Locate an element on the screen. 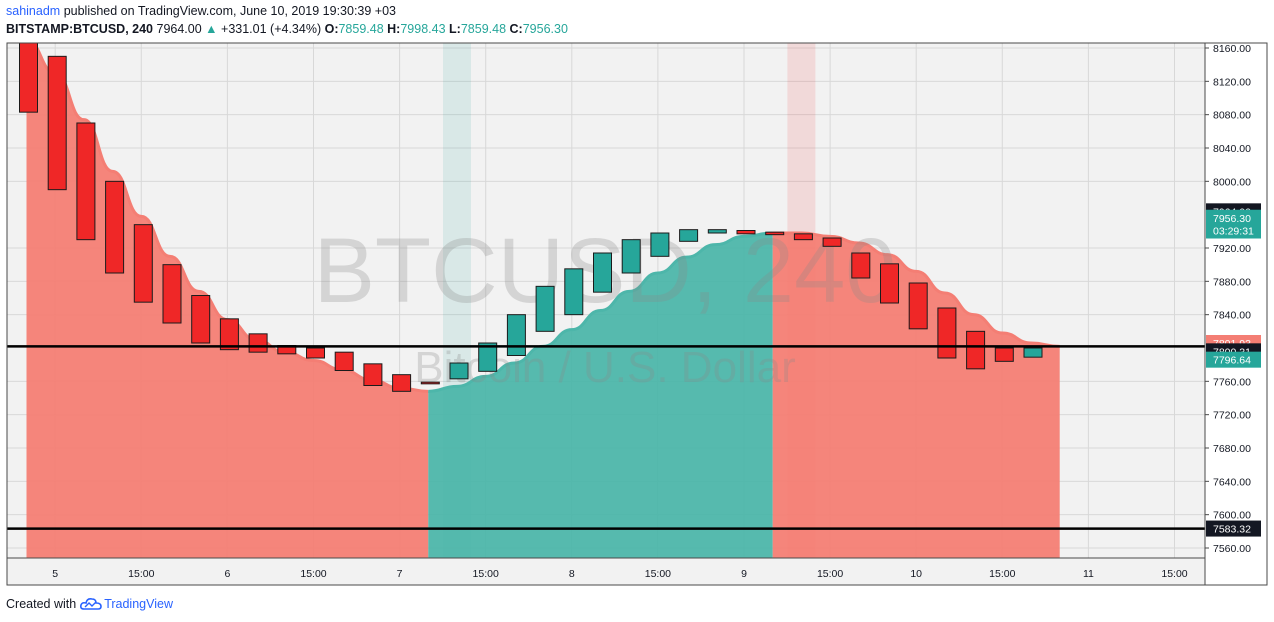 The width and height of the screenshot is (1274, 622). price-tick-label: 7680.00 is located at coordinates (1232, 449).